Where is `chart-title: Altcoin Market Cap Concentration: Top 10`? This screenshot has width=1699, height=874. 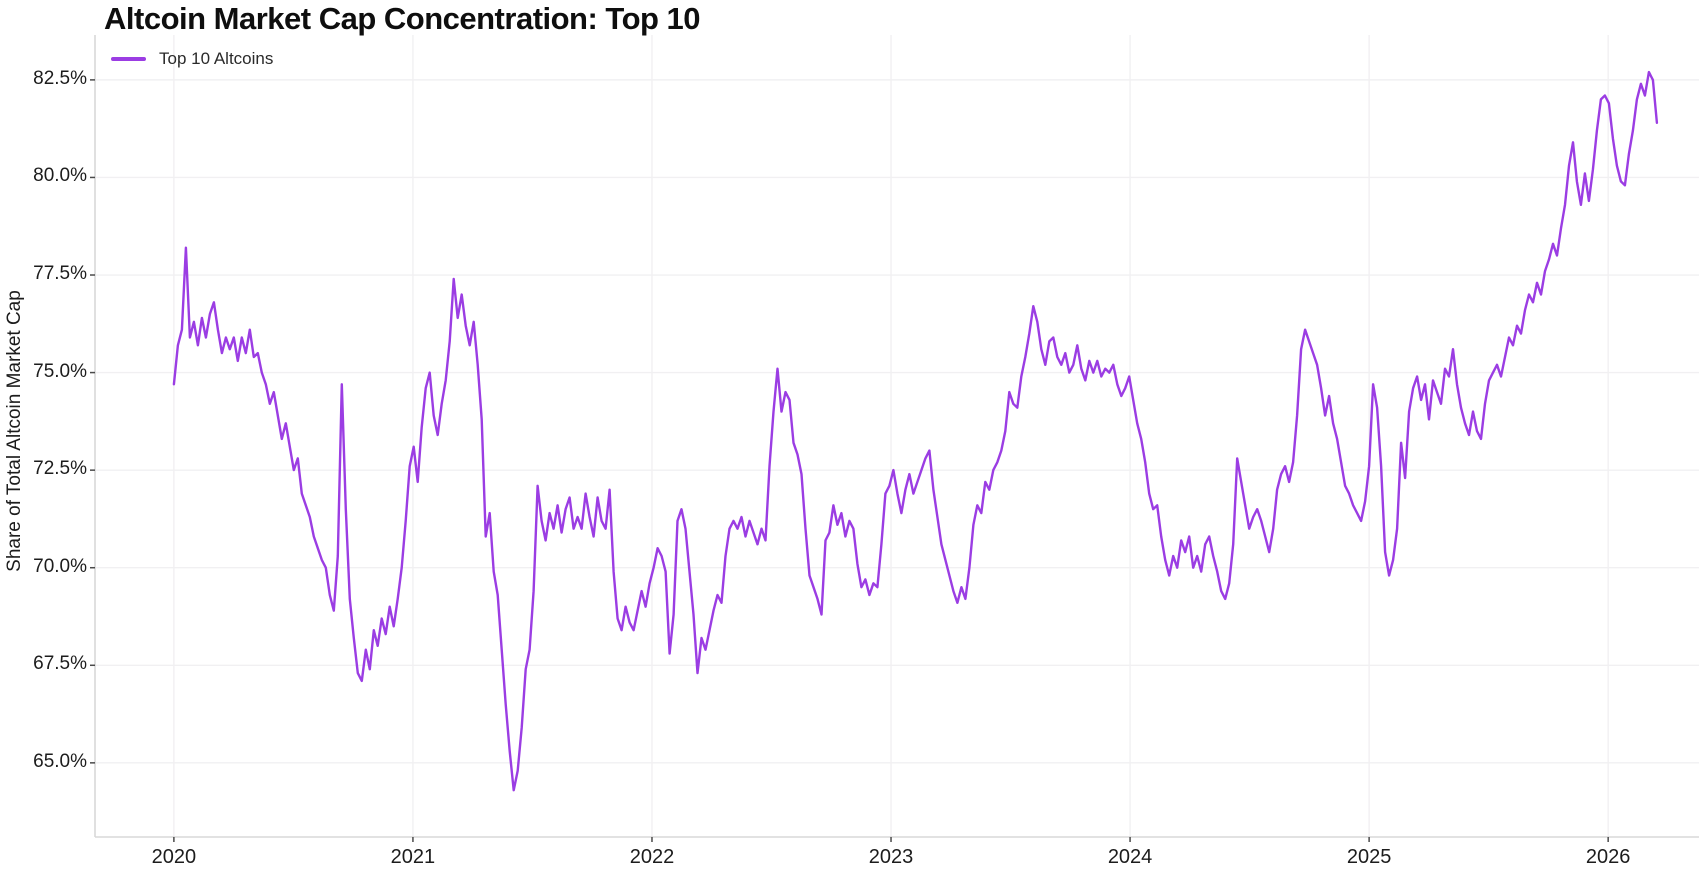
chart-title: Altcoin Market Cap Concentration: Top 10 is located at coordinates (402, 18).